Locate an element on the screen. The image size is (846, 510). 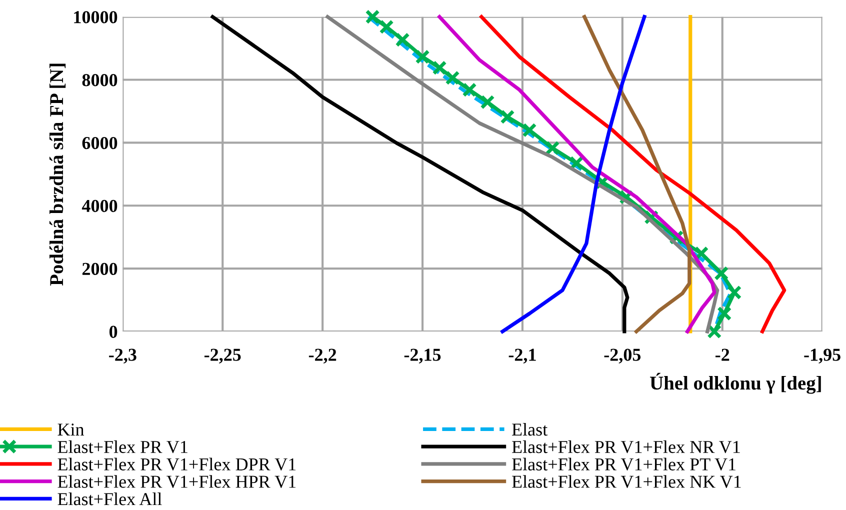
legend-label: Elast+Flex PR V1 is located at coordinates (123, 447).